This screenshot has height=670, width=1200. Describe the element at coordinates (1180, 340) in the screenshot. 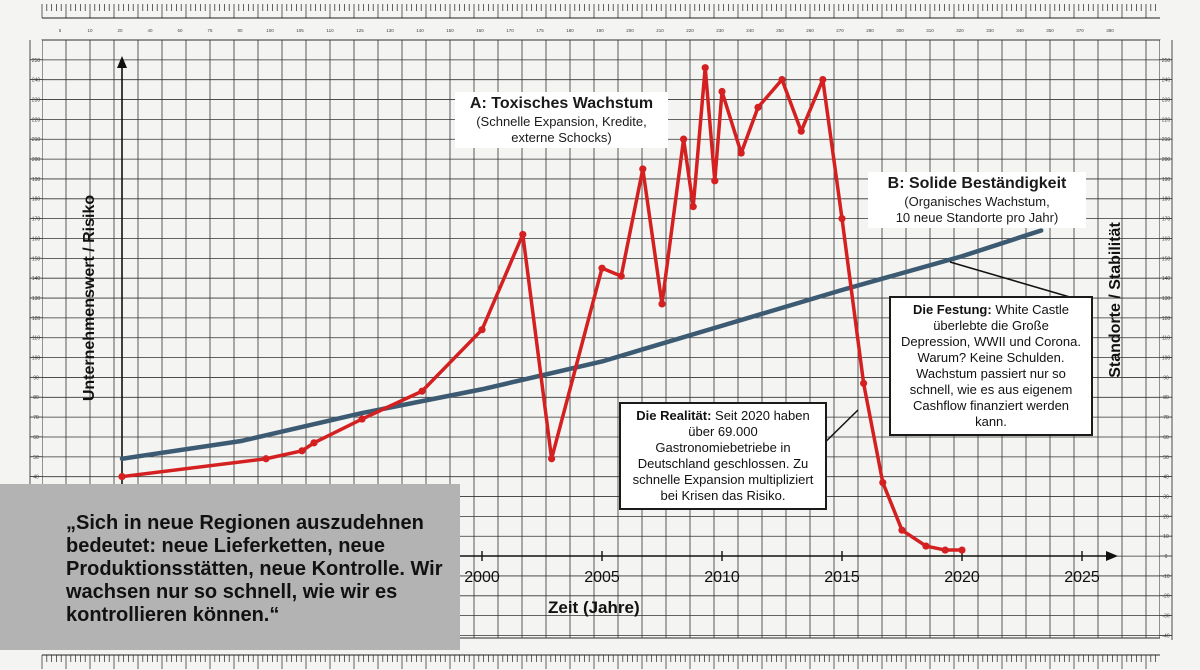

I see `right-ruler` at that location.